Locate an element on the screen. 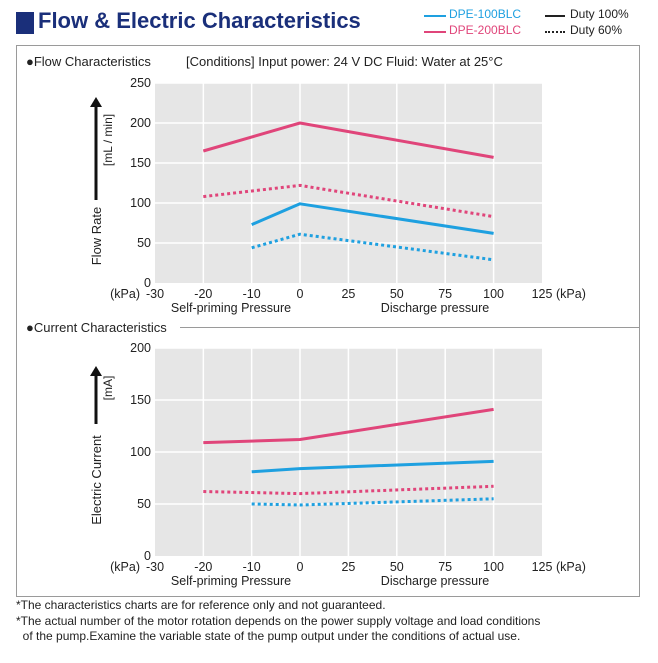 Image resolution: width=658 pixels, height=663 pixels. legend-swatch-duty100 is located at coordinates (555, 16).